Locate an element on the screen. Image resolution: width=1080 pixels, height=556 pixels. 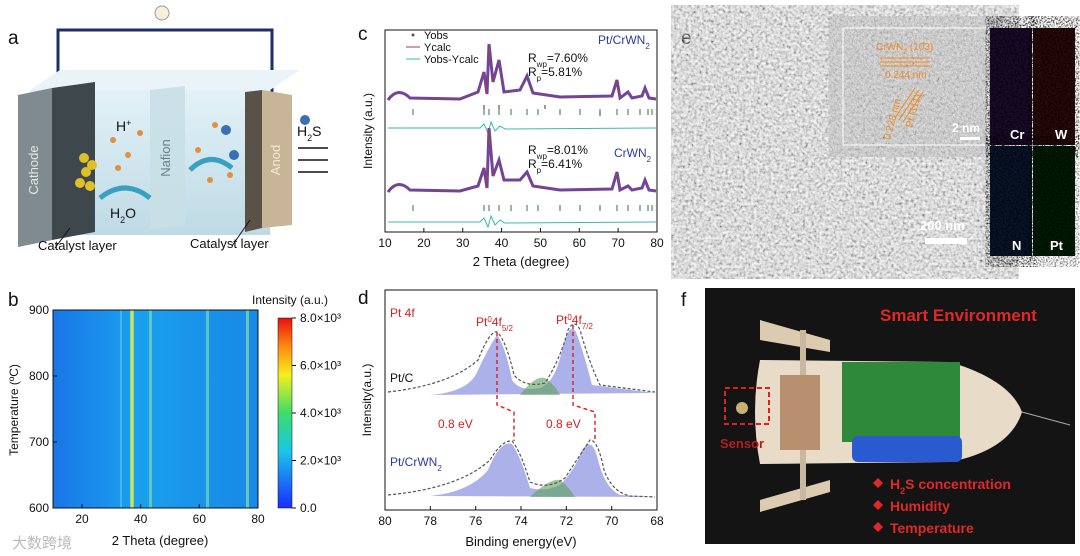
feature: Humidity is located at coordinates (920, 506).